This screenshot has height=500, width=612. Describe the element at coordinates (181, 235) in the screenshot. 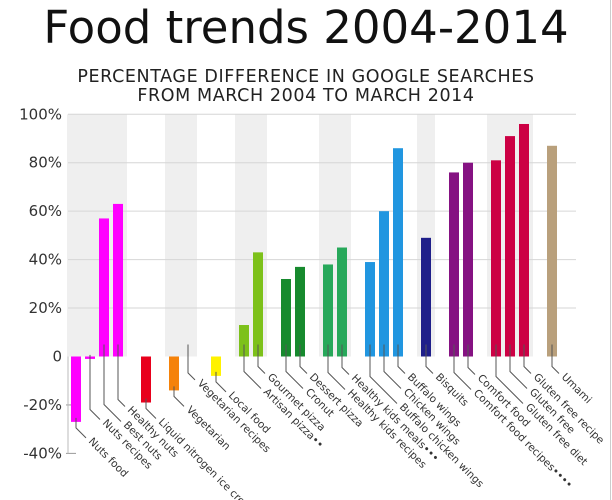

I see `shaded-band` at that location.